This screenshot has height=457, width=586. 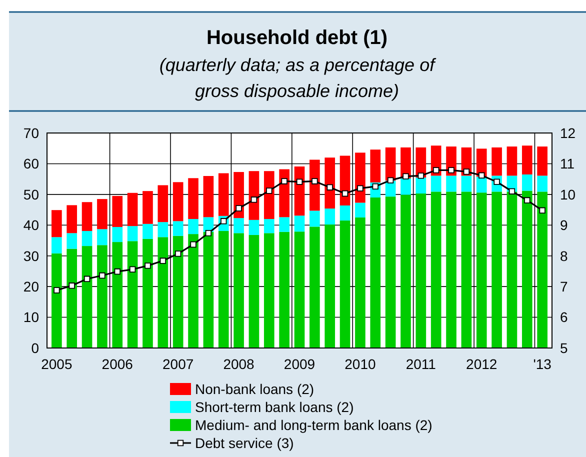 I want to click on chart-subtitle: (quarterly data; as a percentage of gross disposable income), so click(x=298, y=78).